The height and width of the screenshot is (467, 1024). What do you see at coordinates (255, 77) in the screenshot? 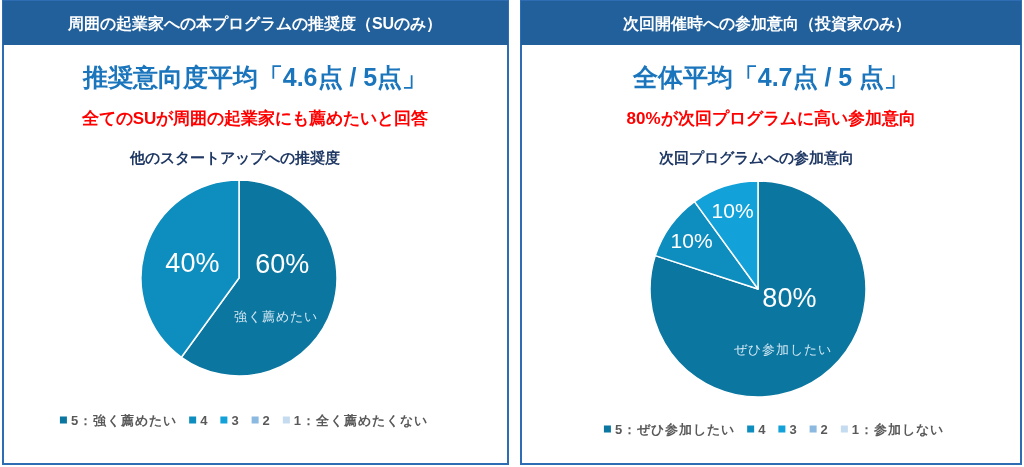
I see `subtitle: 推奨意向度平均「4.6点 / 5点」` at bounding box center [255, 77].